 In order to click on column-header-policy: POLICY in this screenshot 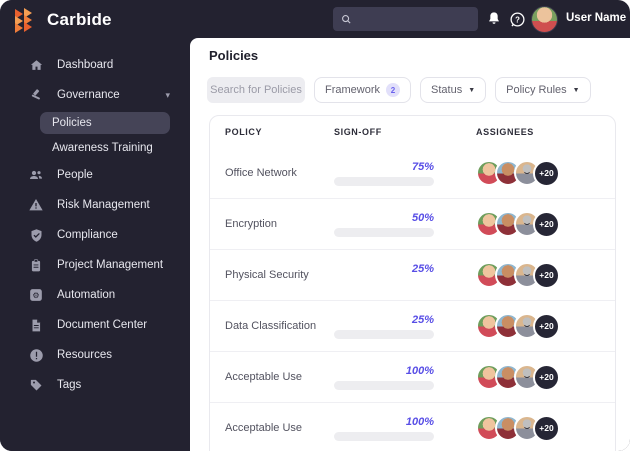, I will do `click(244, 132)`.